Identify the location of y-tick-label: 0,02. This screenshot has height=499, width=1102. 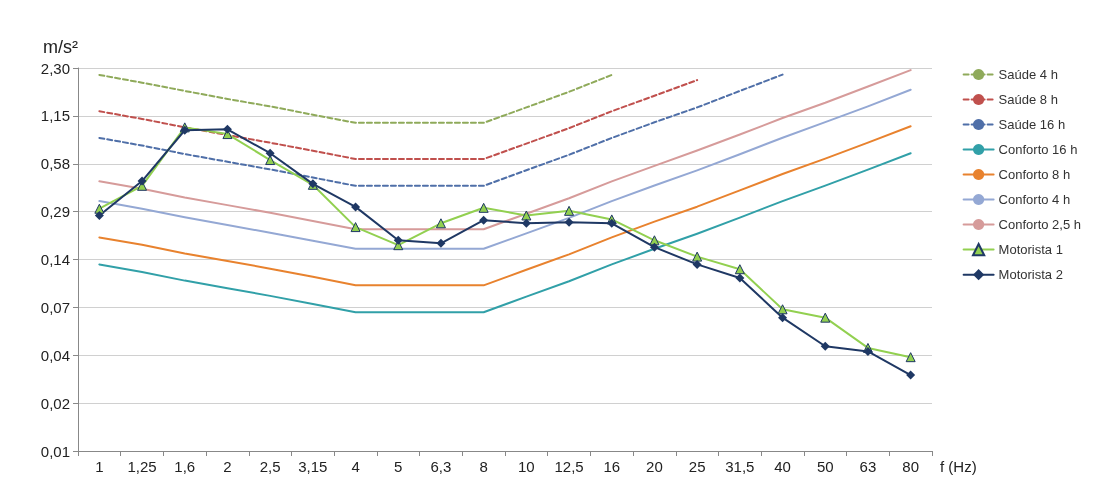
(55, 403).